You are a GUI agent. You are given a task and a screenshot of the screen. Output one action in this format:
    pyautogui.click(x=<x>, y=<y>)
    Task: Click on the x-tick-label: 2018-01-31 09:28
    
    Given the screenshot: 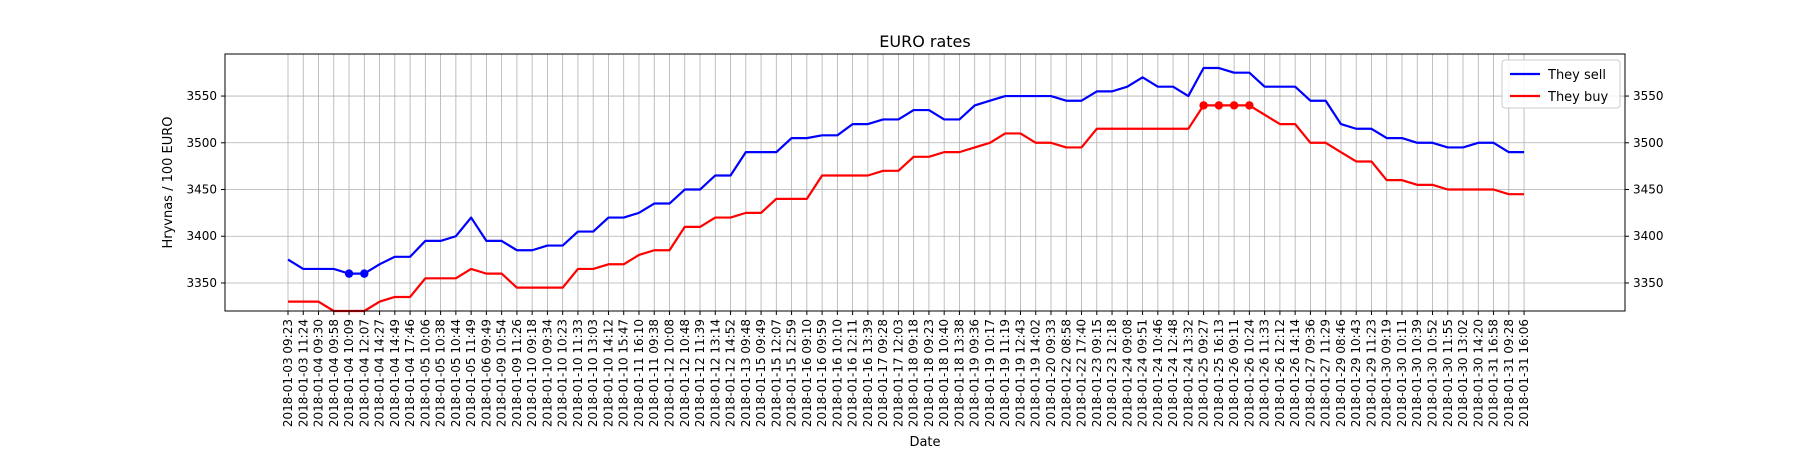 What is the action you would take?
    pyautogui.click(x=1509, y=373)
    